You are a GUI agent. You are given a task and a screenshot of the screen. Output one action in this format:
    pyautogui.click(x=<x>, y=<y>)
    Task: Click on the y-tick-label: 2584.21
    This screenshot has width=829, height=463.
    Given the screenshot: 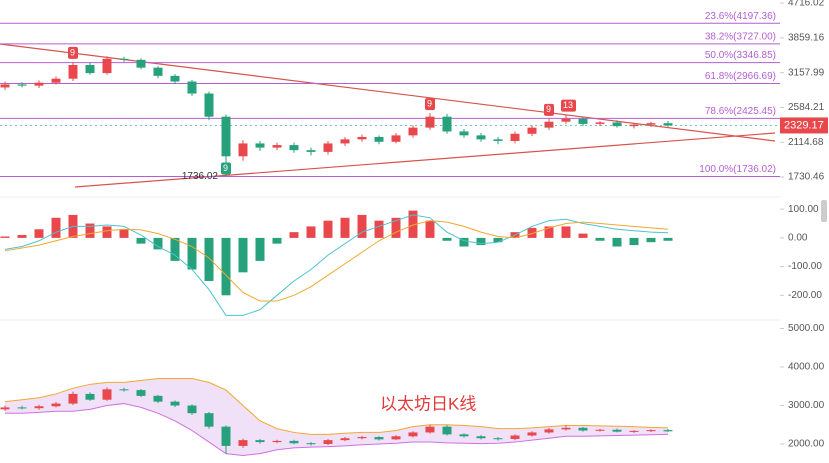 What is the action you would take?
    pyautogui.click(x=806, y=107)
    